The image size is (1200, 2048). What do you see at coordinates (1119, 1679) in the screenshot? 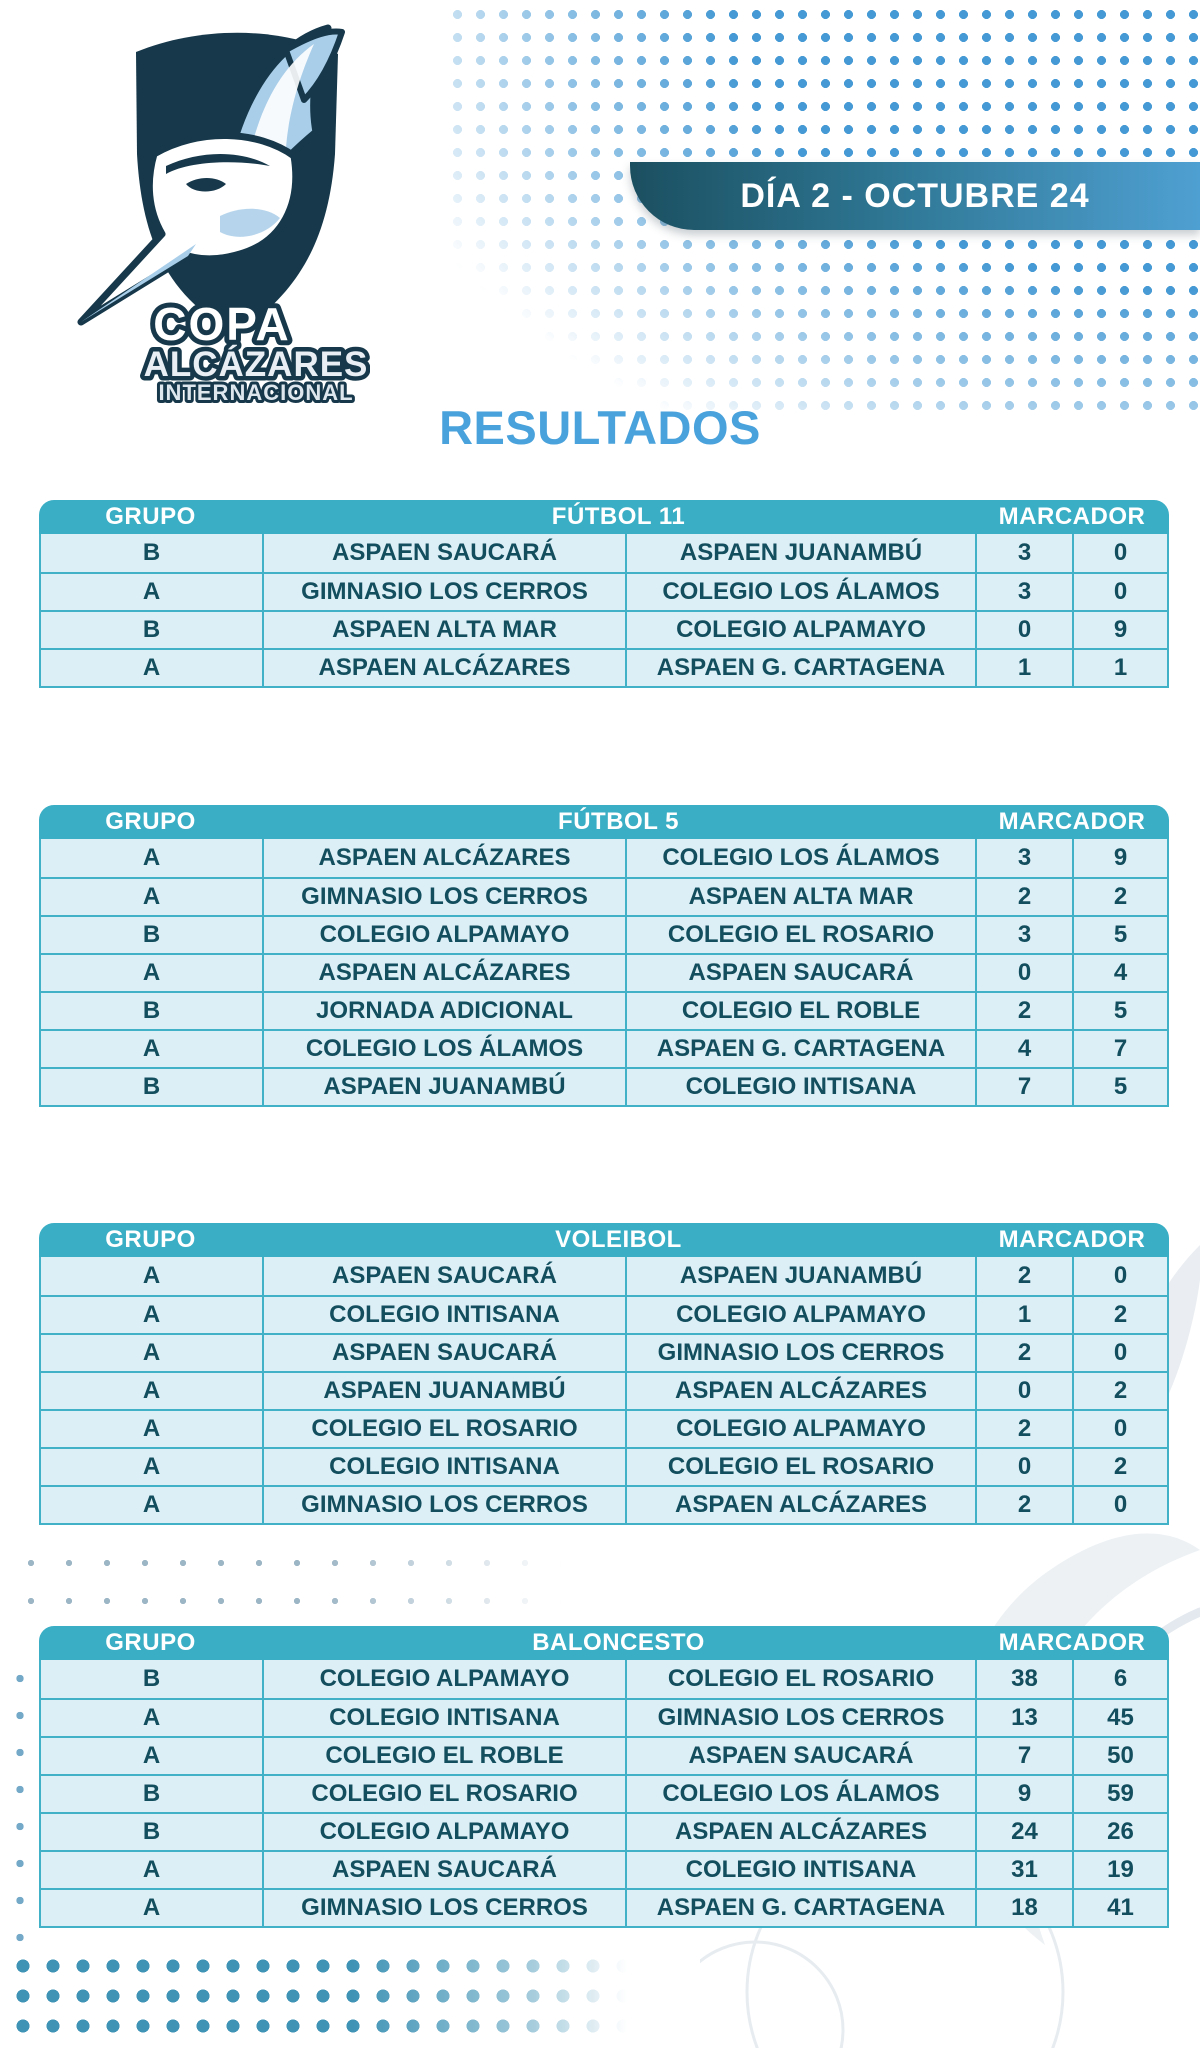
I see `away-score-cell: 6` at bounding box center [1119, 1679].